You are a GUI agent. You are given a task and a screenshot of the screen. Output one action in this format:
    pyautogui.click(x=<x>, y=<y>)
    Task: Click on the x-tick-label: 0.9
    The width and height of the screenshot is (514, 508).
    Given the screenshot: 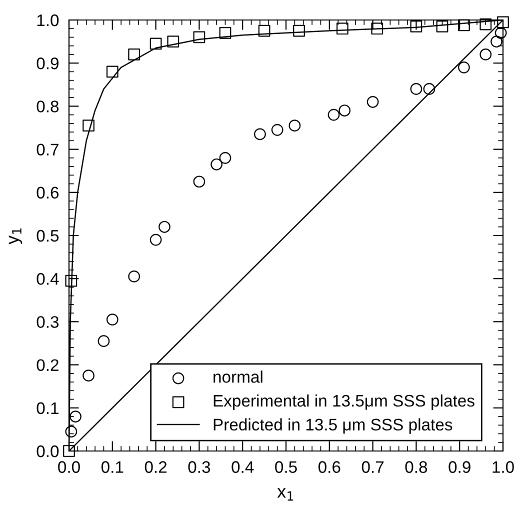 What is the action you would take?
    pyautogui.click(x=459, y=467)
    